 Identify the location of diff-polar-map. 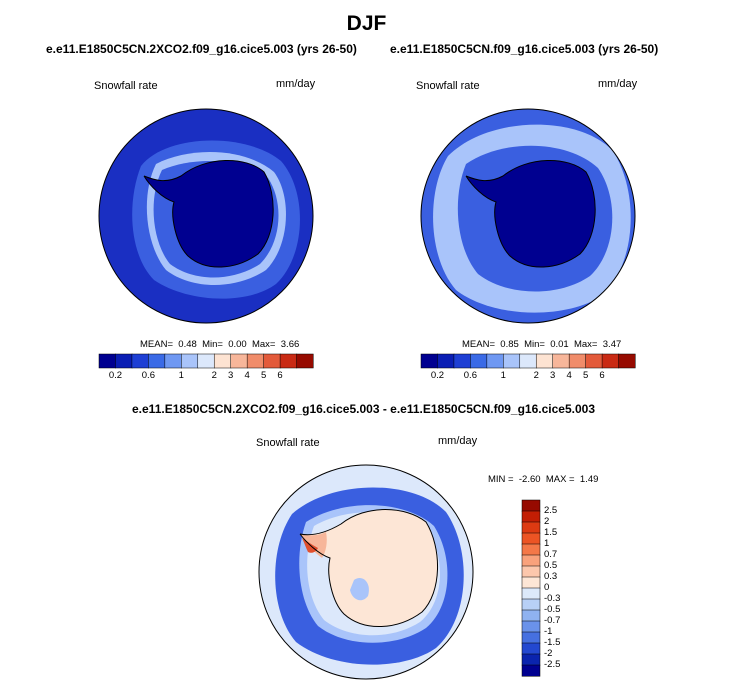
(366, 572).